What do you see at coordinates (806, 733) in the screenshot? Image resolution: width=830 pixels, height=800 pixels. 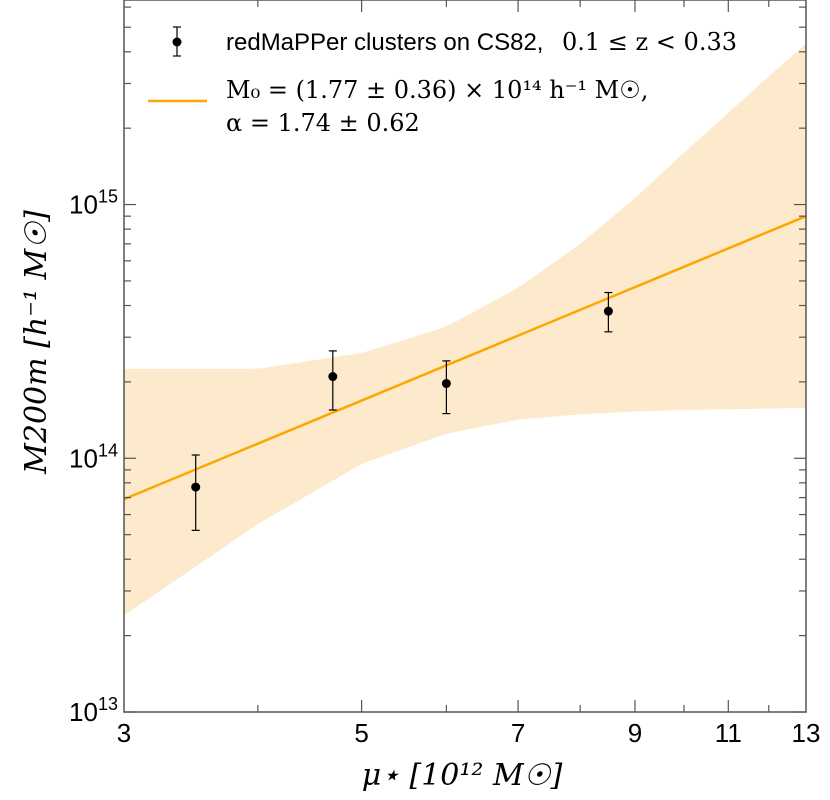 I see `x-tick-label: 13` at bounding box center [806, 733].